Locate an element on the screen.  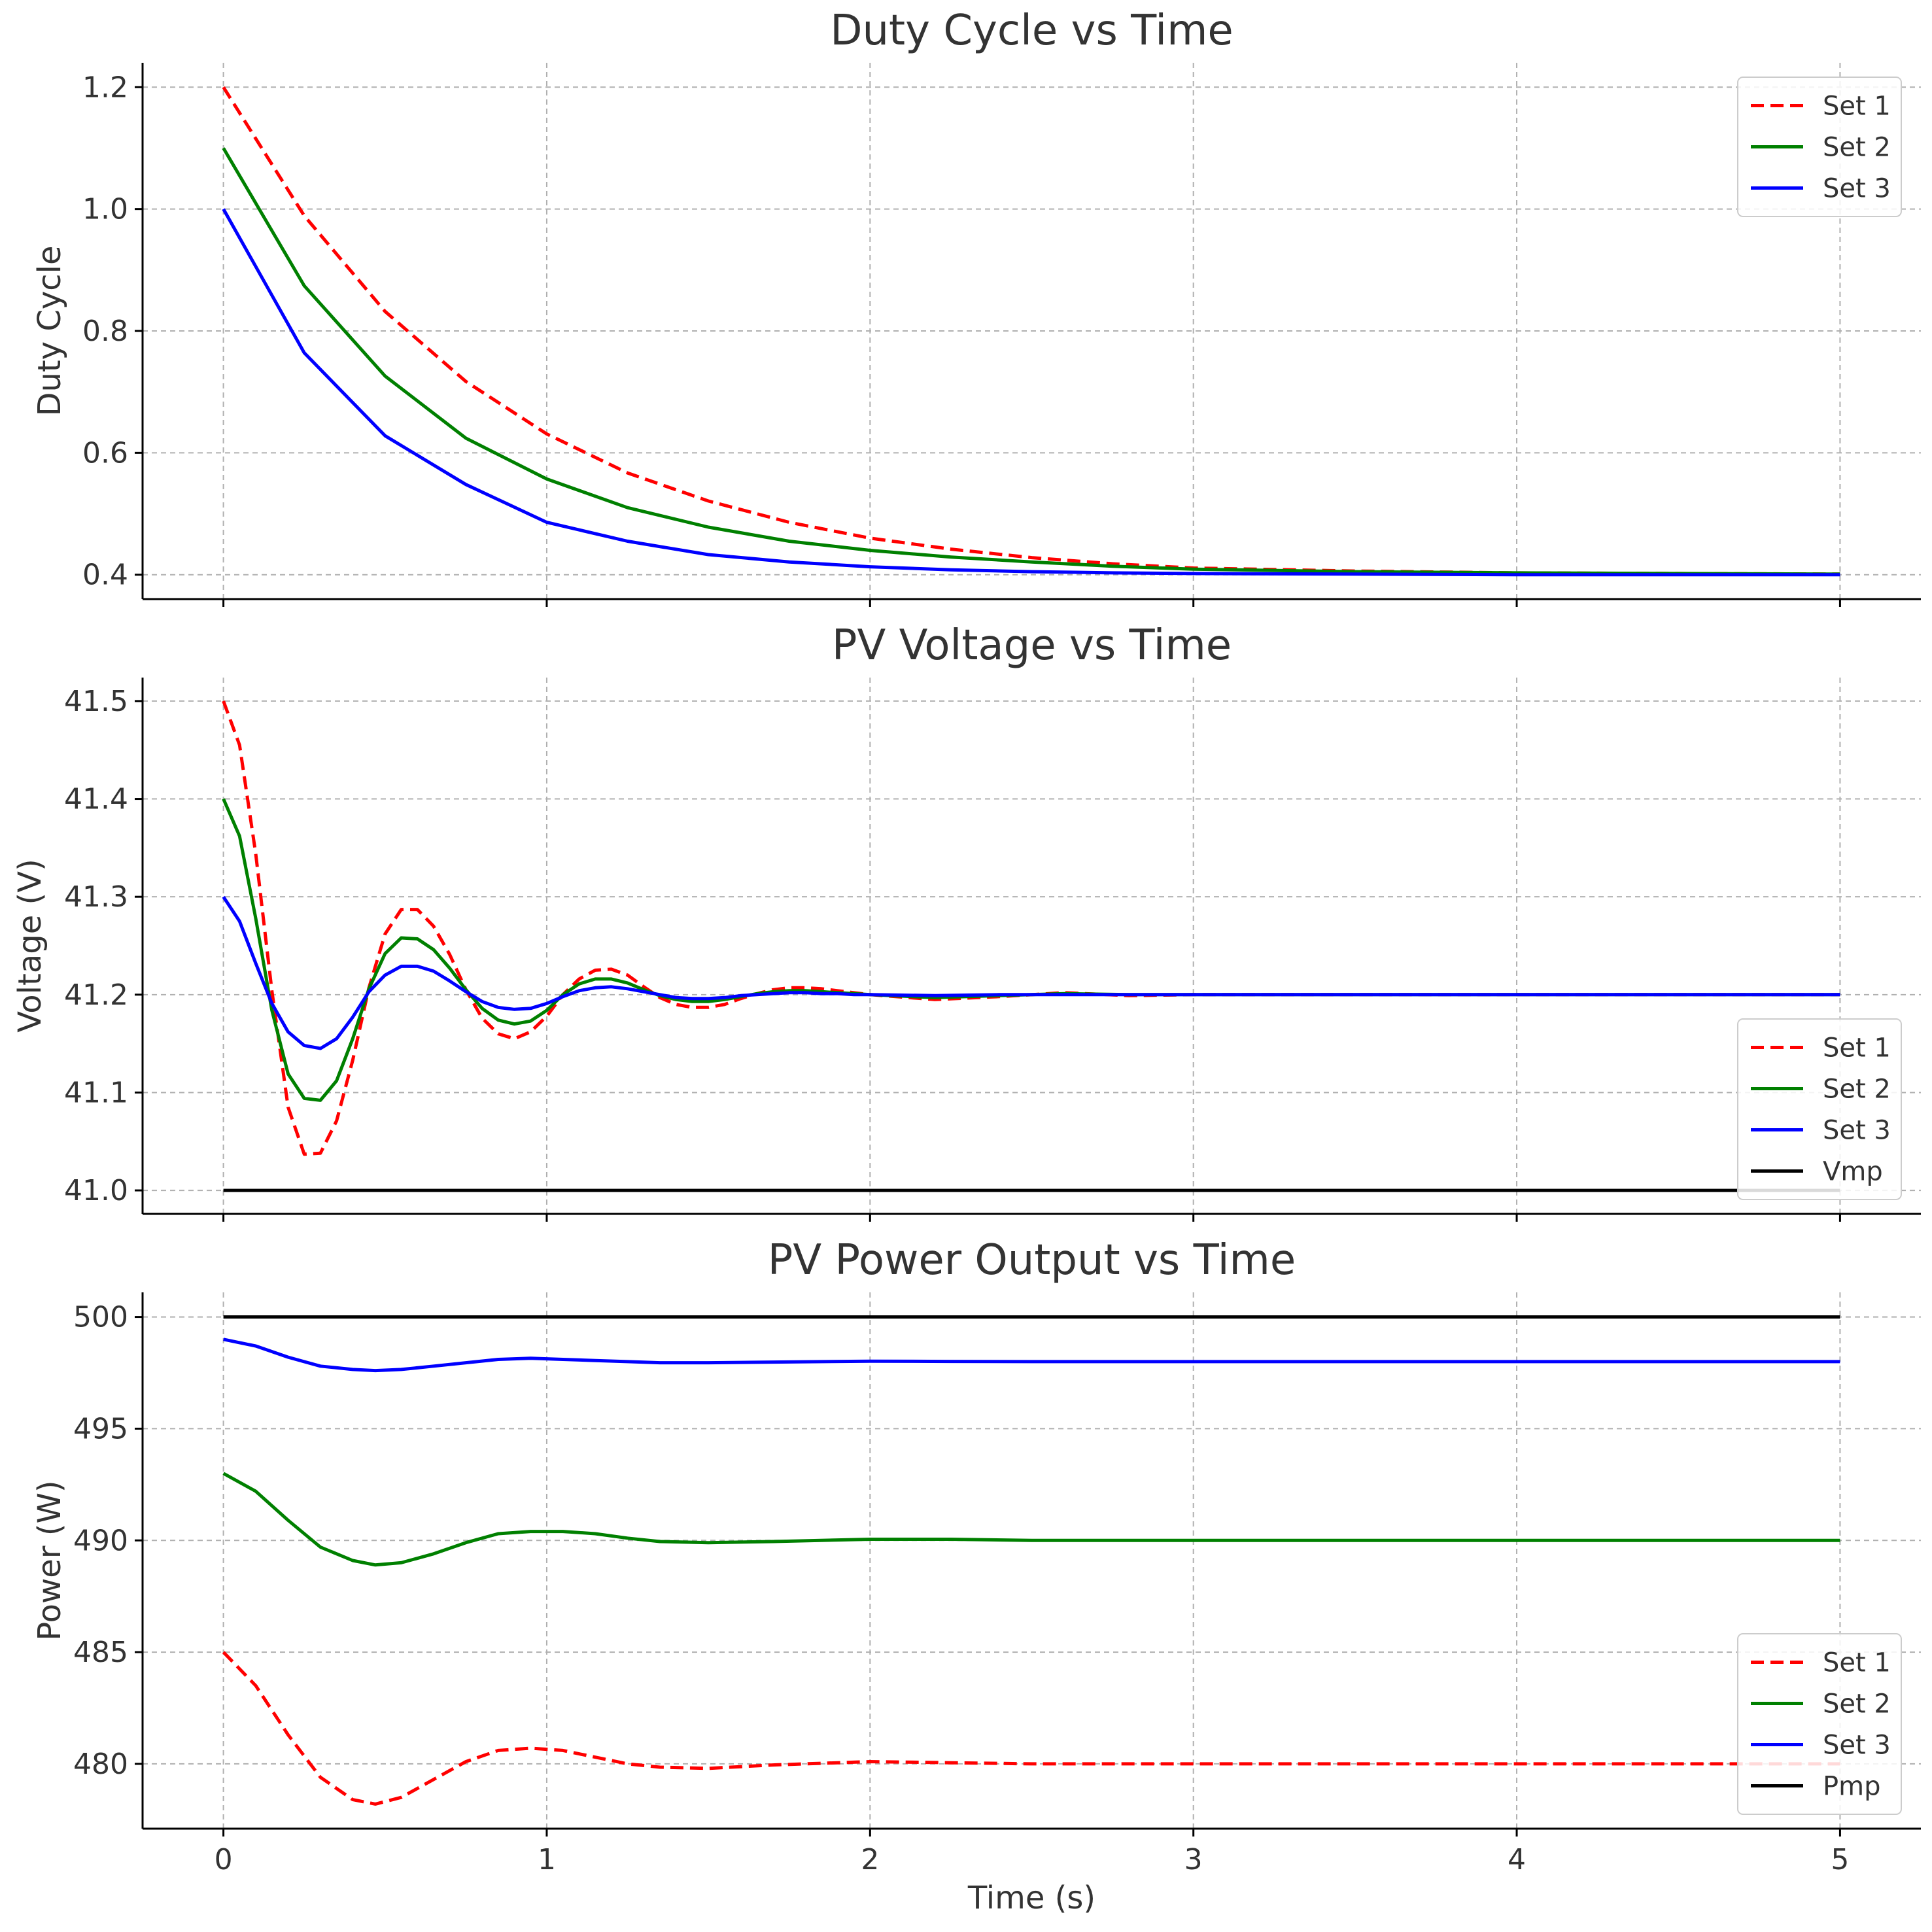
y-tick-label: 41.2 is located at coordinates (96, 995).